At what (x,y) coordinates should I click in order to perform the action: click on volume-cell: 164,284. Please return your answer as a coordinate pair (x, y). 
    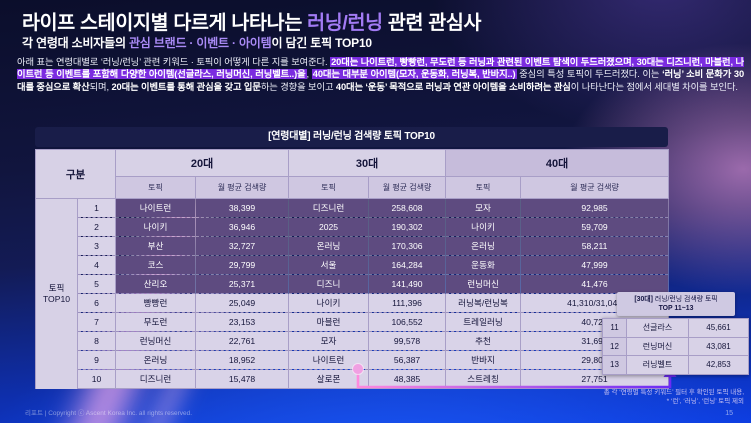
    Looking at the image, I should click on (407, 265).